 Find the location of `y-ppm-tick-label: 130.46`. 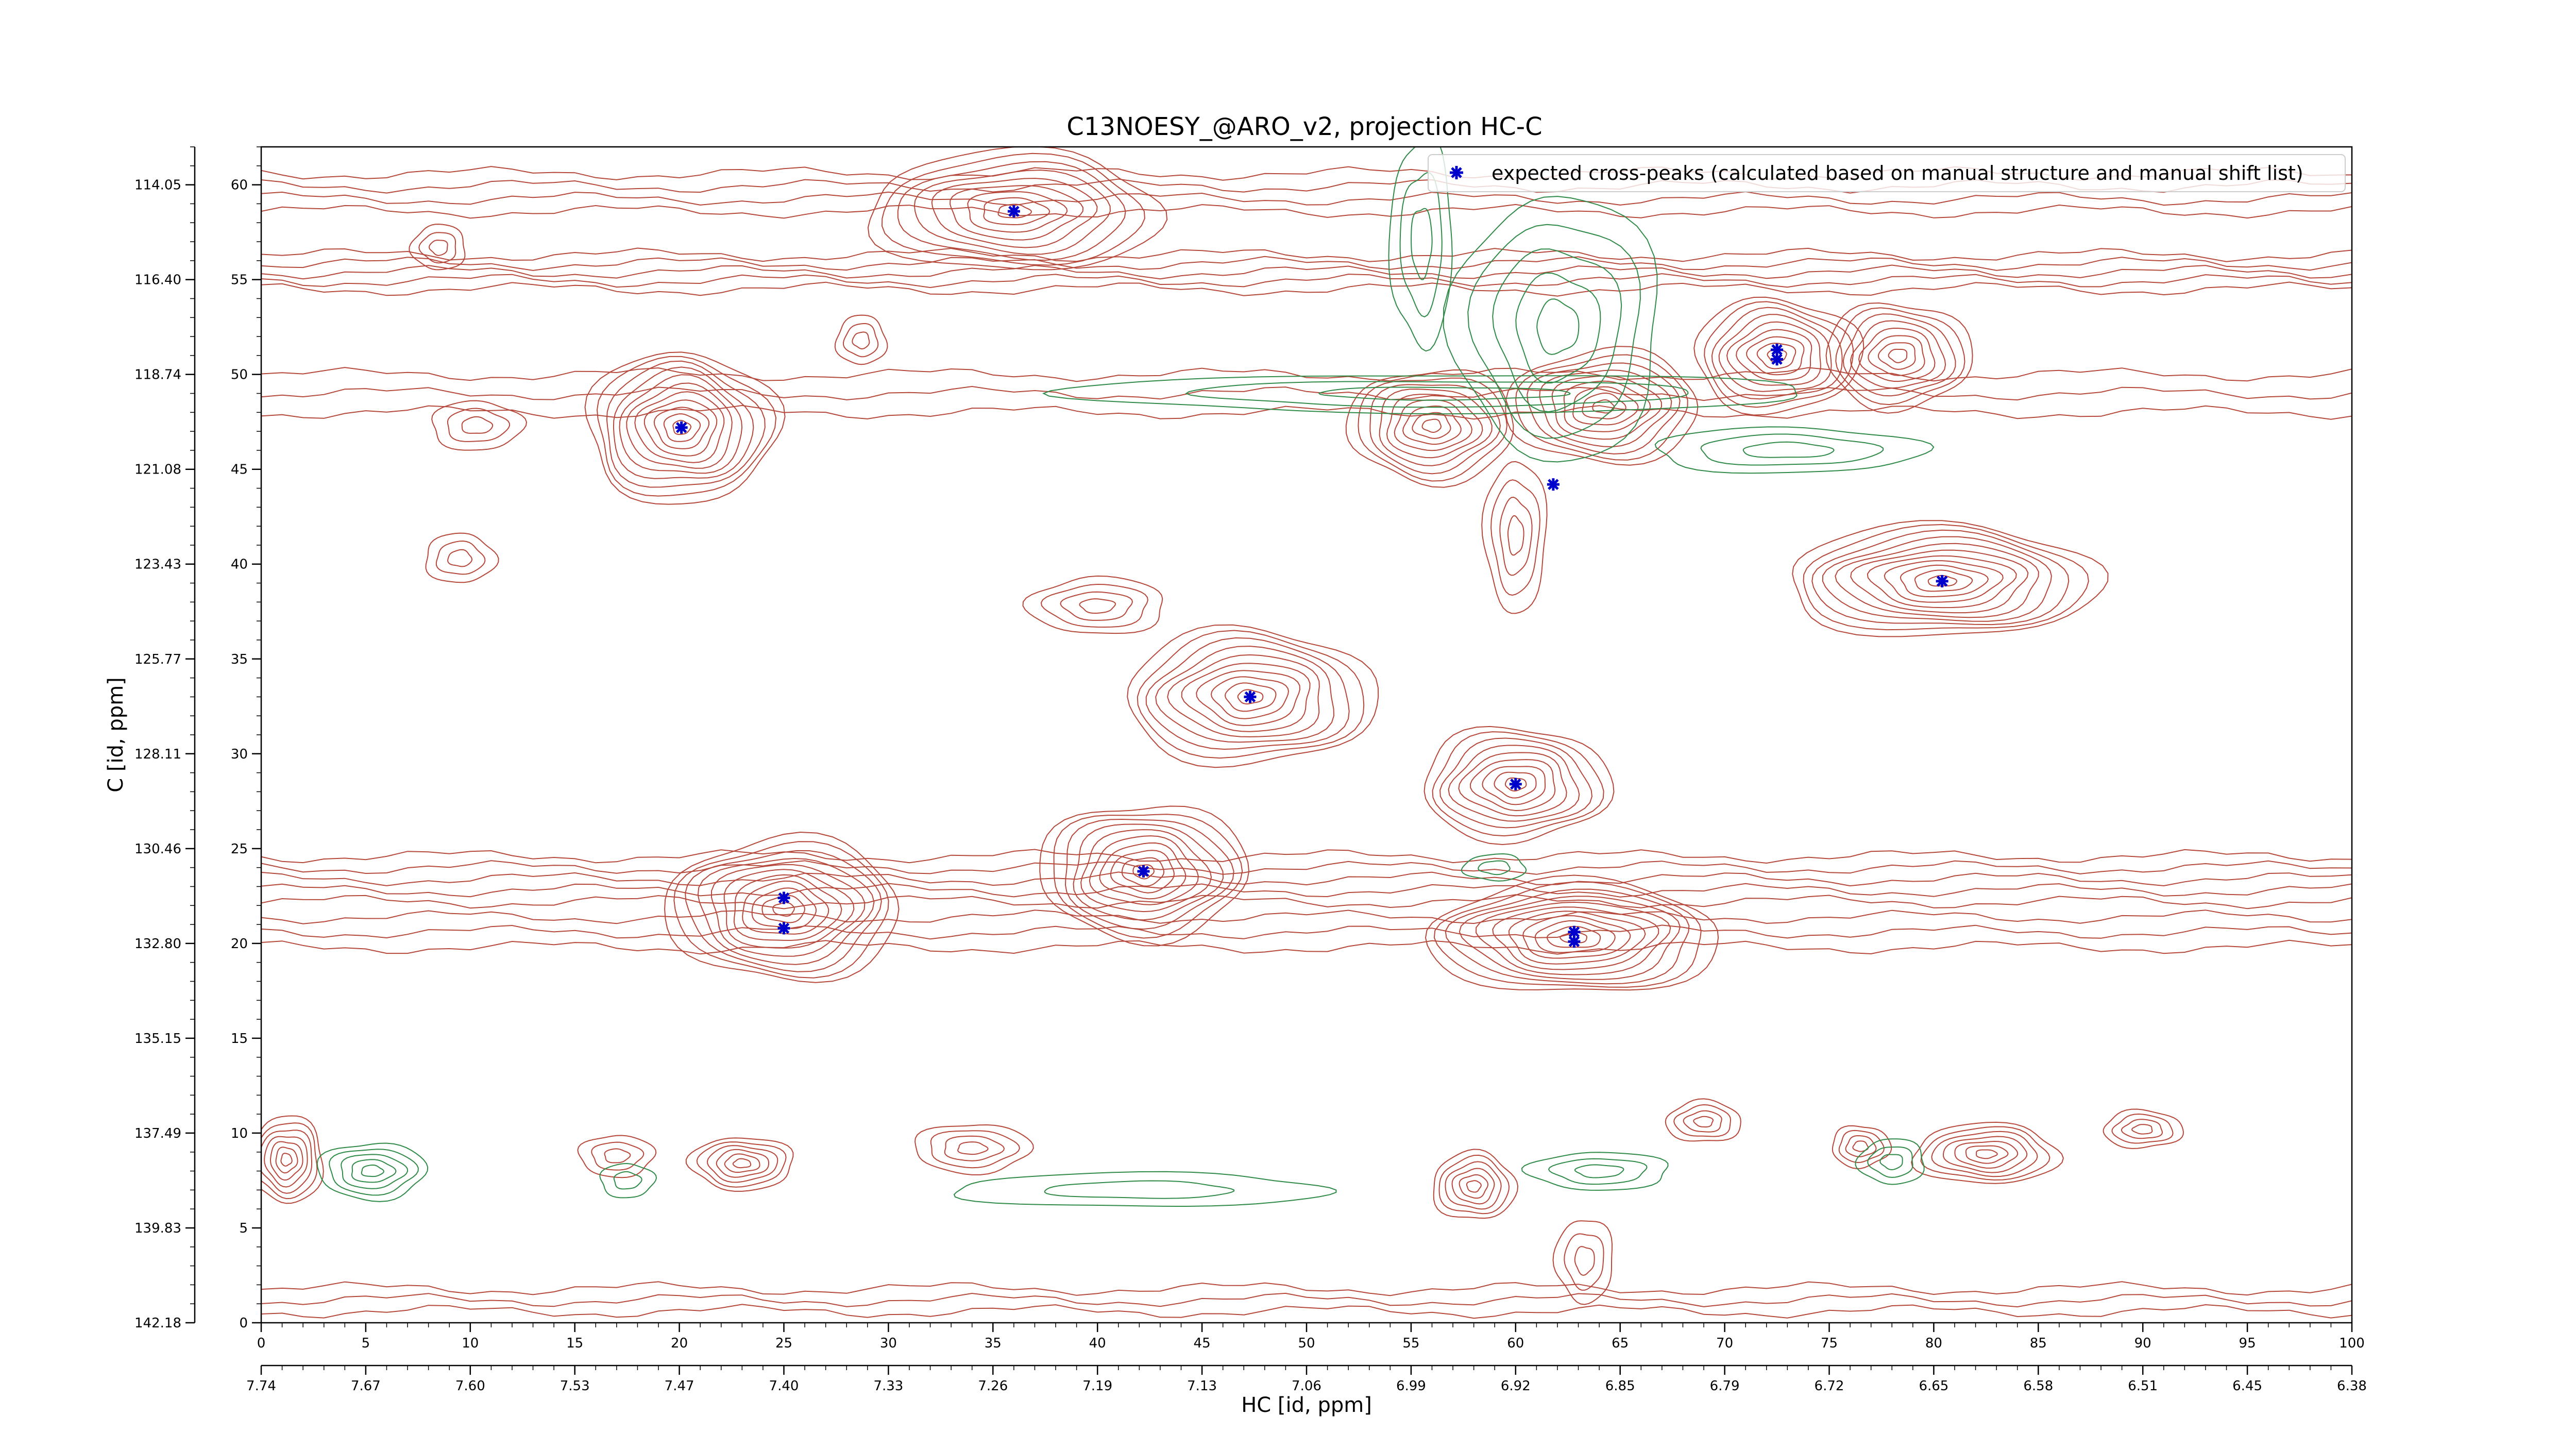

y-ppm-tick-label: 130.46 is located at coordinates (157, 849).